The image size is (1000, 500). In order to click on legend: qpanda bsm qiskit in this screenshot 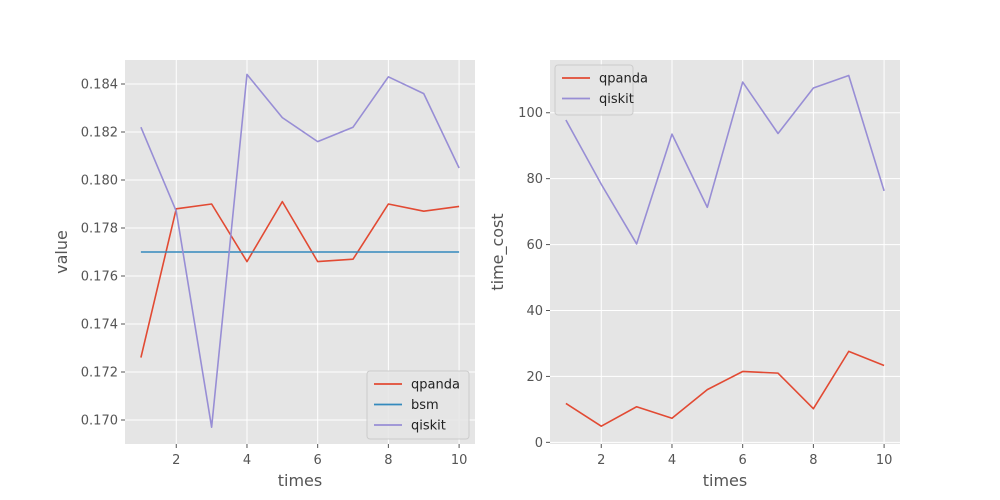, I will do `click(418, 405)`.